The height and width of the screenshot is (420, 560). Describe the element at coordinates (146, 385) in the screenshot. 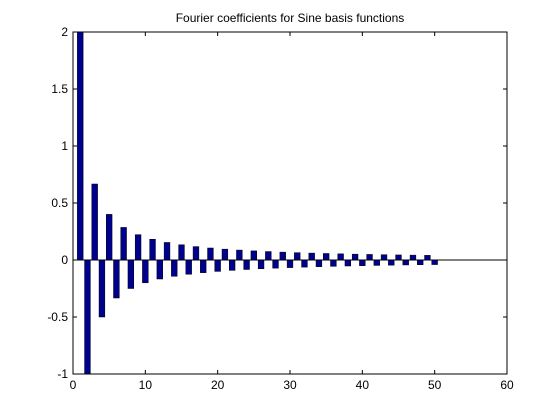

I see `x-tick-label-10: 10` at that location.